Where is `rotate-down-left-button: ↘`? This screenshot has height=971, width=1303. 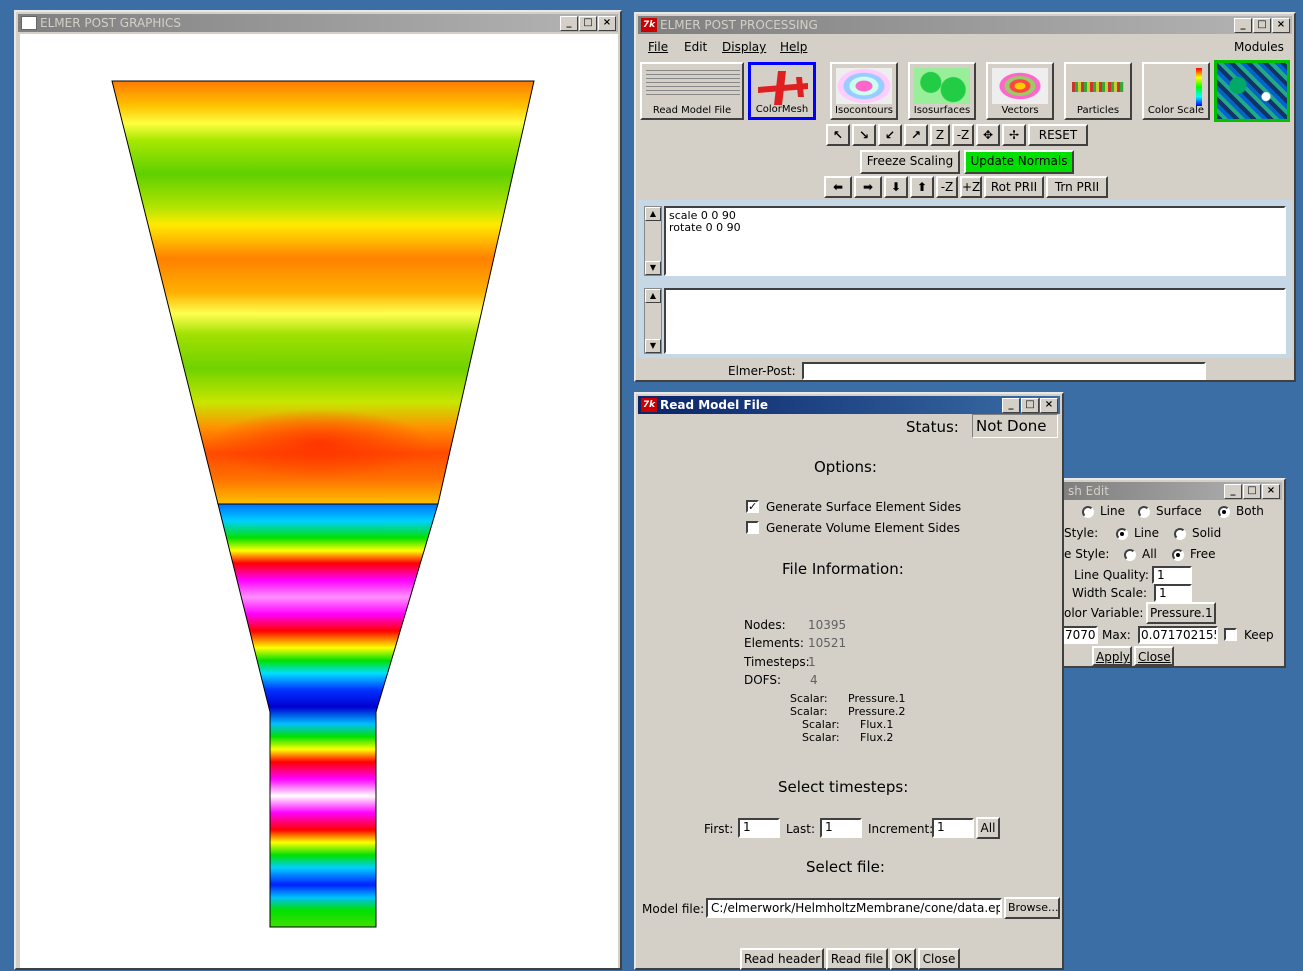
rotate-down-left-button: ↘ is located at coordinates (864, 135).